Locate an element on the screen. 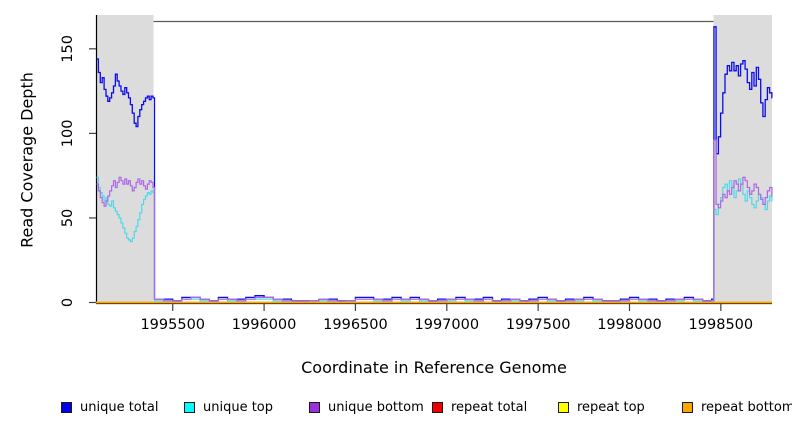 The height and width of the screenshot is (432, 792). x-tick-label: 1997000 is located at coordinates (447, 325).